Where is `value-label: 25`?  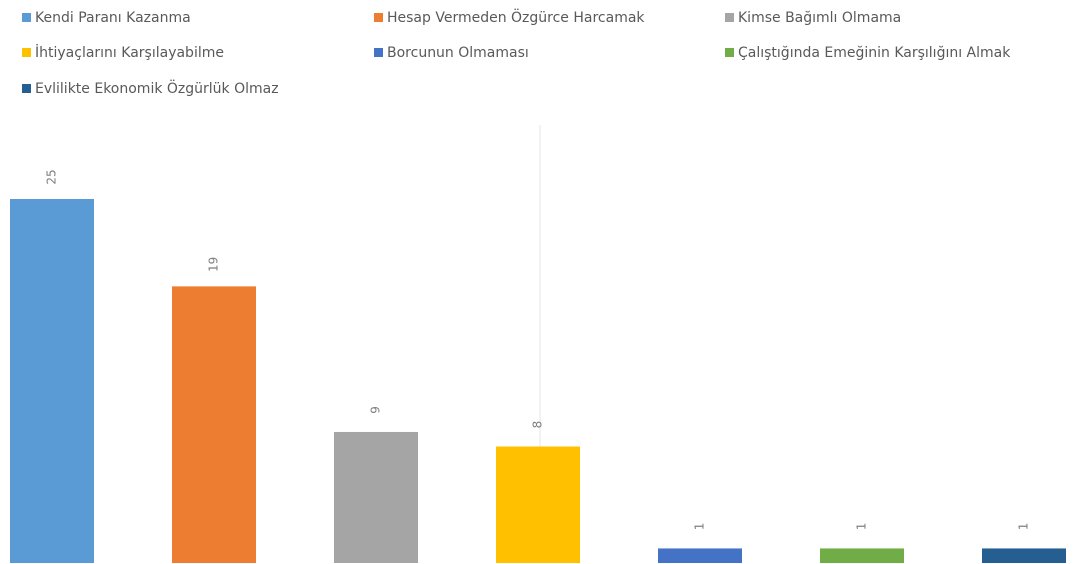 value-label: 25 is located at coordinates (52, 176).